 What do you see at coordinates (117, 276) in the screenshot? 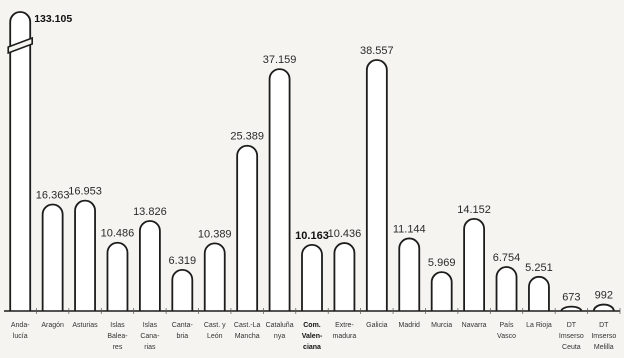
I see `bar-islas-balea-res` at bounding box center [117, 276].